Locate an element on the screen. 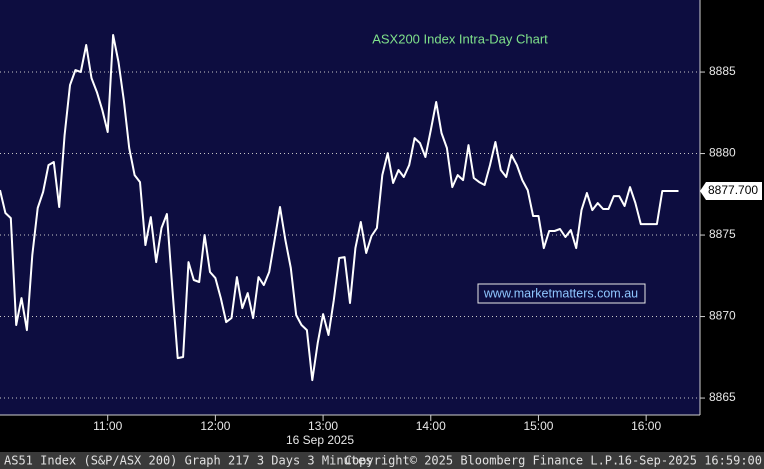 This screenshot has width=764, height=469. last-price-label: 8877.700 is located at coordinates (733, 190).